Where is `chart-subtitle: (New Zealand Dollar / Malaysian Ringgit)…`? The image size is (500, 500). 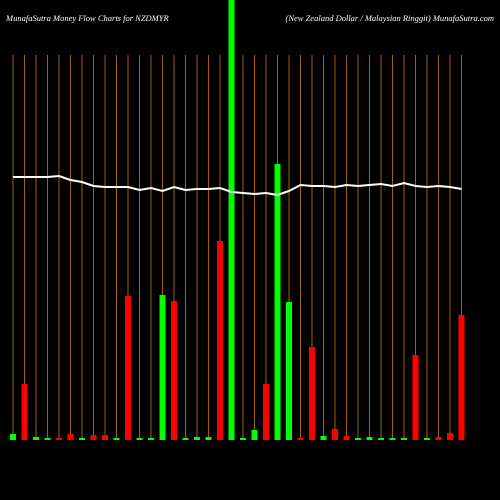 chart-subtitle: (New Zealand Dollar / Malaysian Ringgit)… is located at coordinates (390, 18).